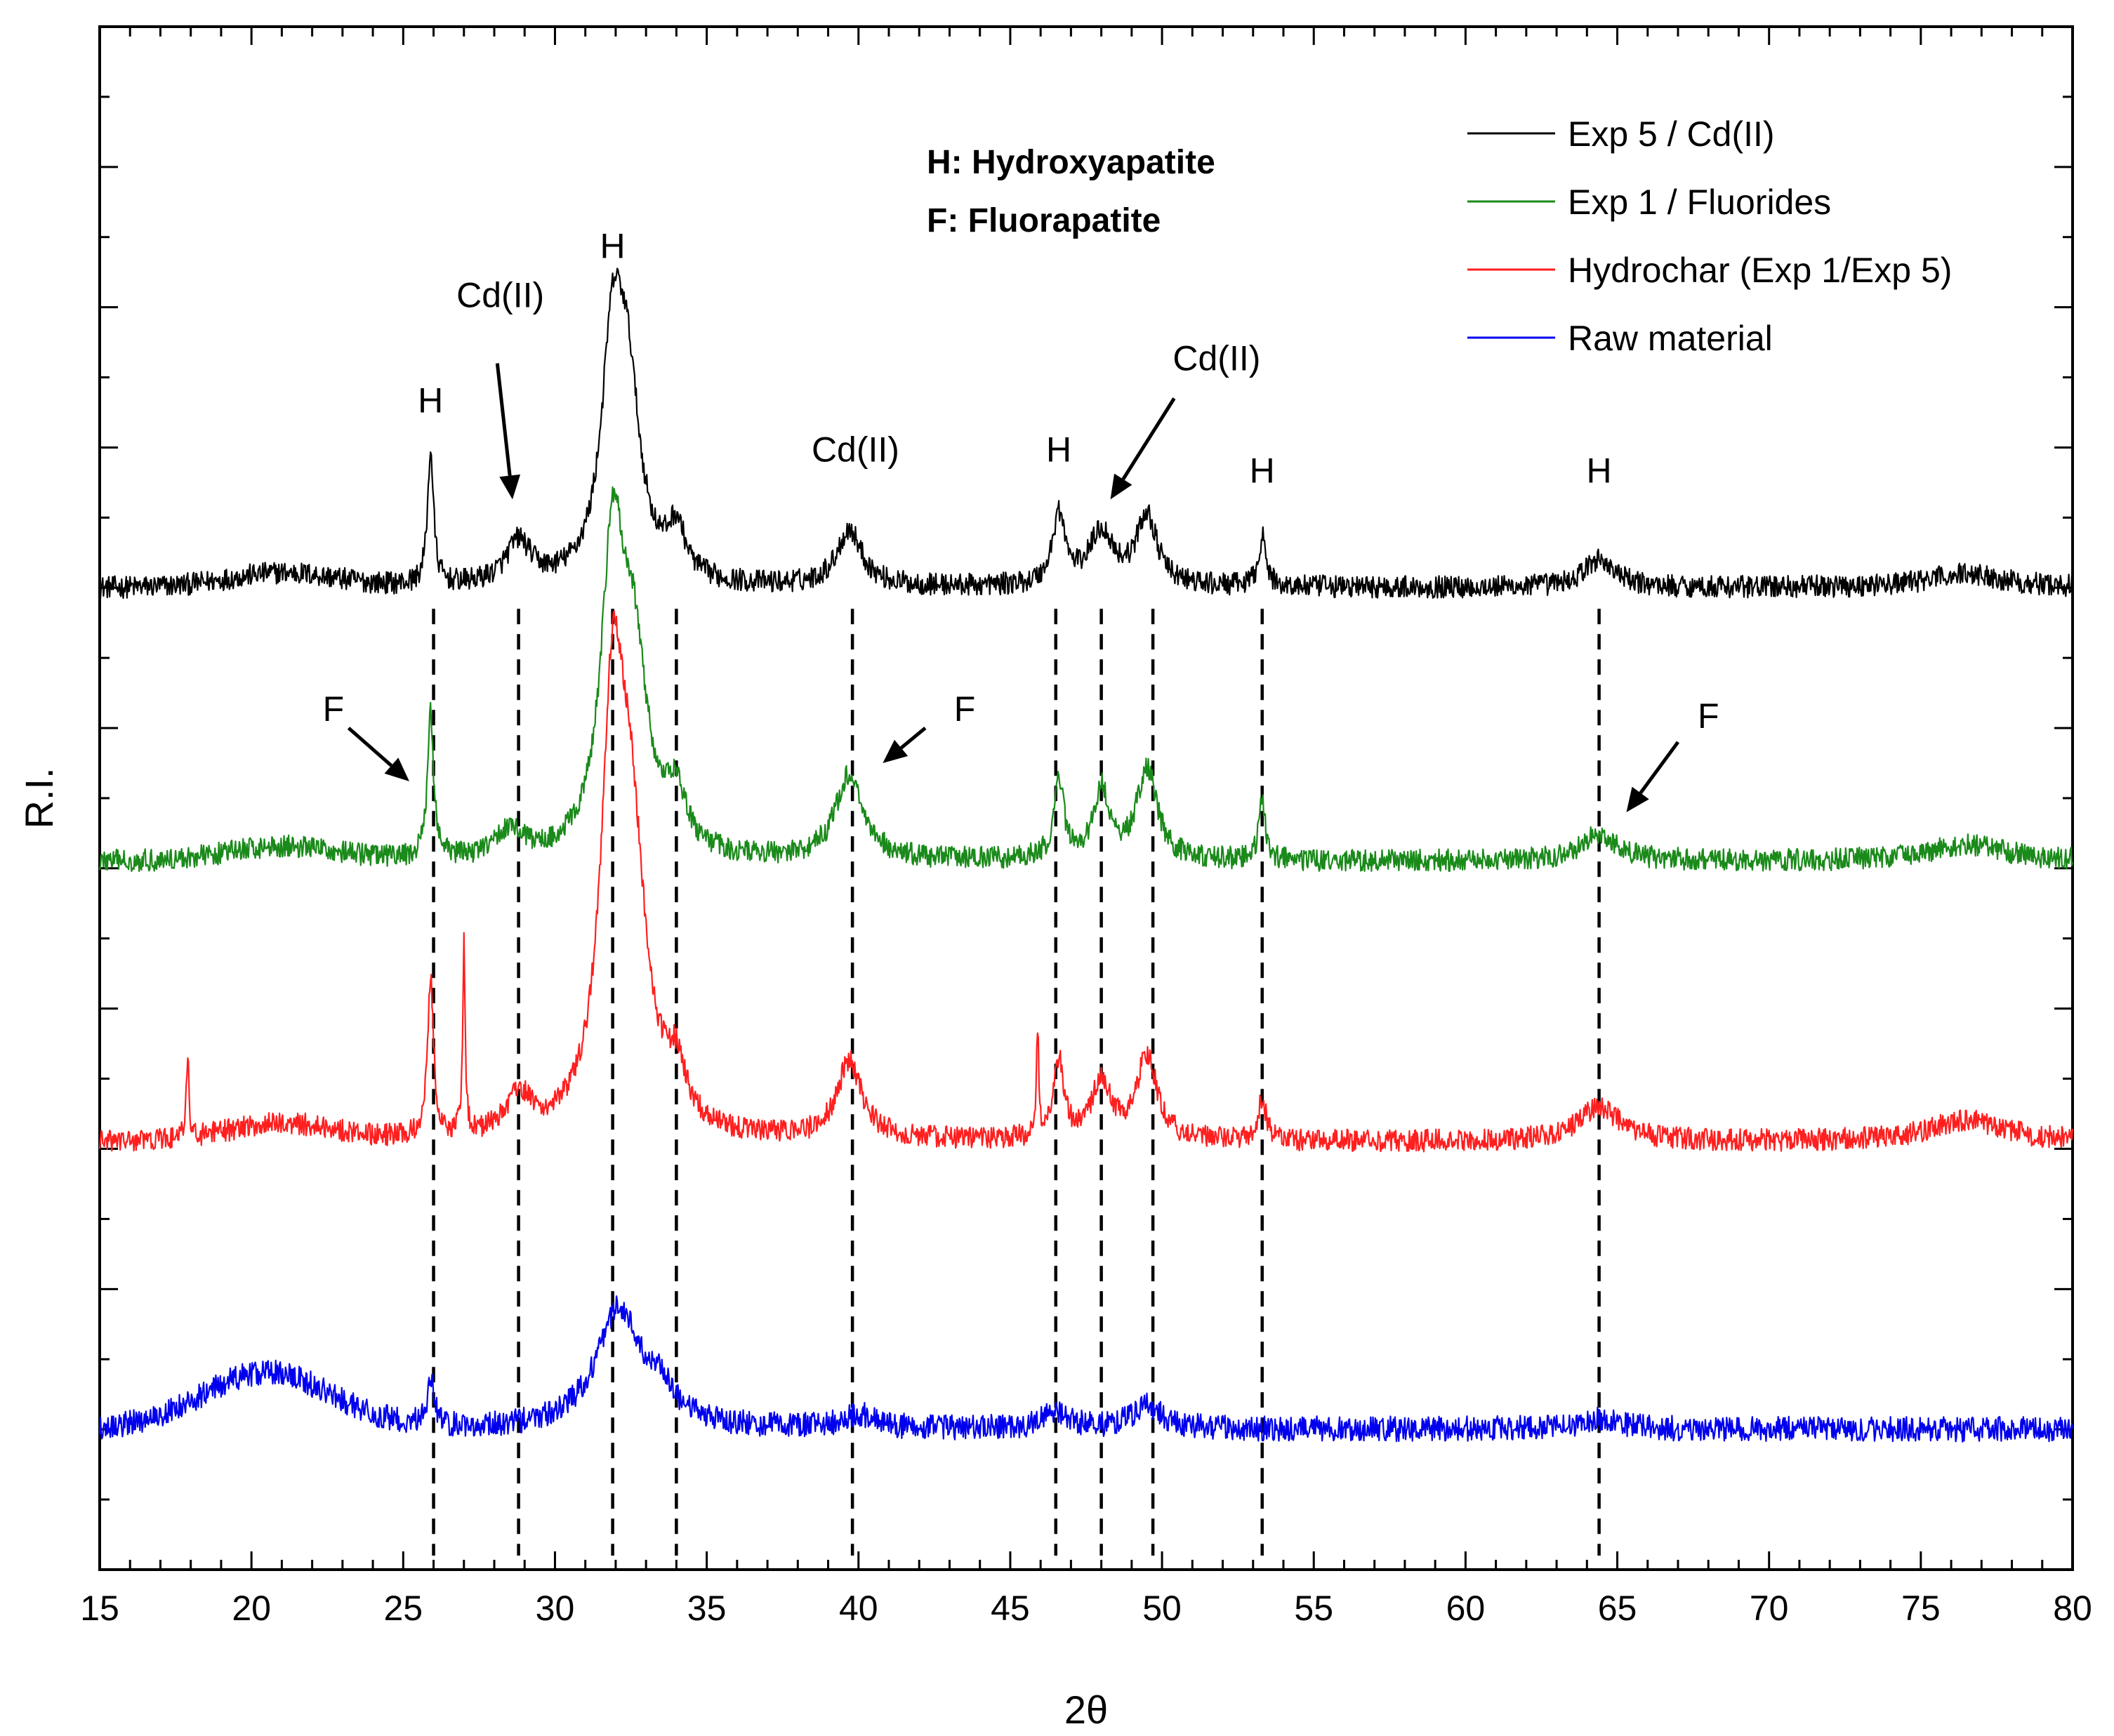 The width and height of the screenshot is (2114, 1736). I want to click on x-tick-label: 65, so click(1617, 1608).